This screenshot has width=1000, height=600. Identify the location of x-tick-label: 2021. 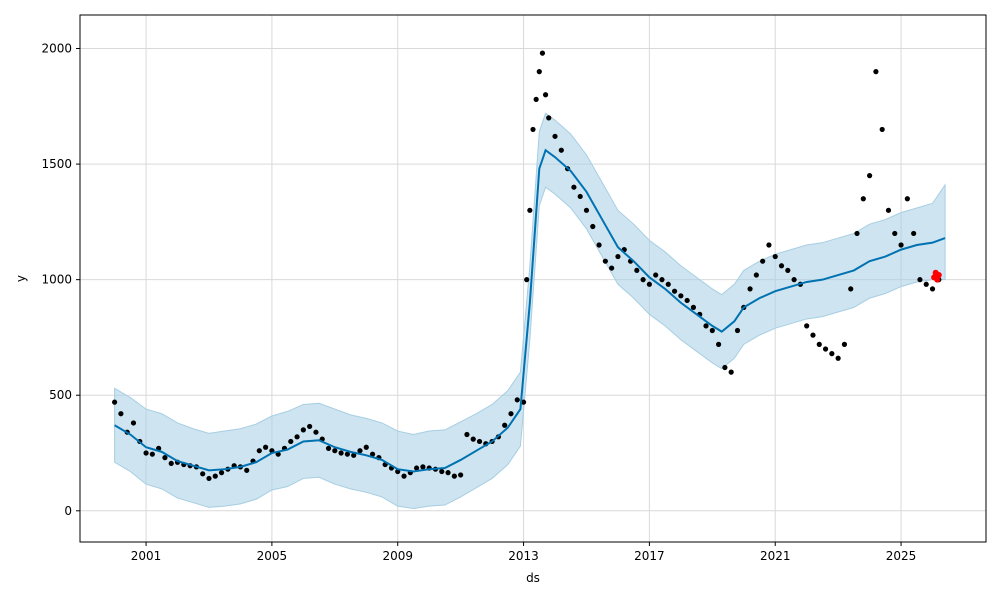
(775, 556).